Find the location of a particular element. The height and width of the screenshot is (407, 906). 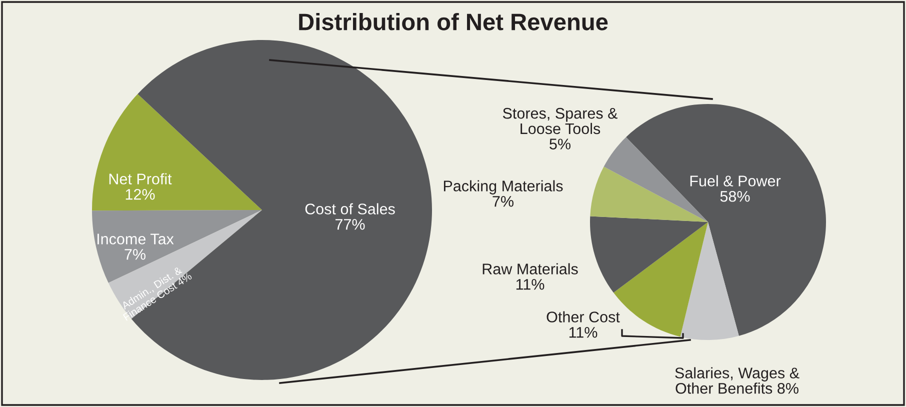

slice-label: Fuel & Power is located at coordinates (735, 180).